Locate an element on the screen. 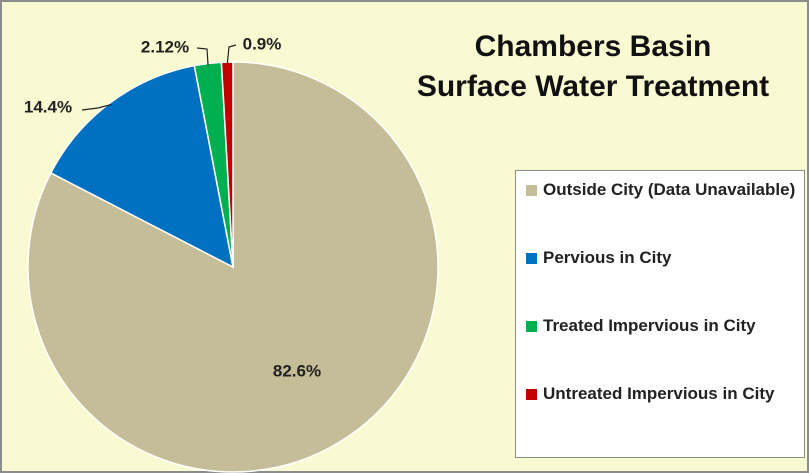  data-label: 2.12% is located at coordinates (165, 46).